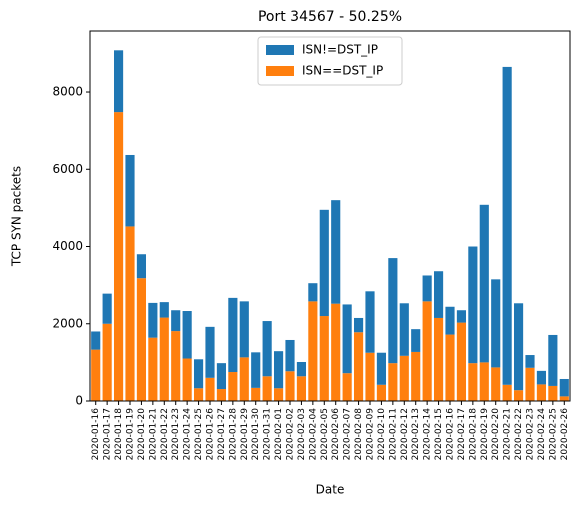 Image resolution: width=580 pixels, height=509 pixels. Describe the element at coordinates (67, 169) in the screenshot. I see `y-tick-label: 6000` at that location.